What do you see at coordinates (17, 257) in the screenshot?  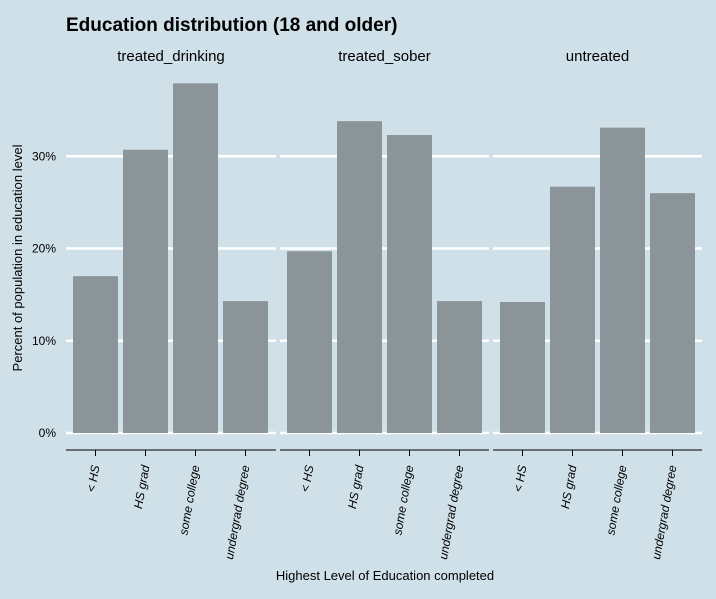 I see `y-axis-label: Percent of population in education level` at bounding box center [17, 257].